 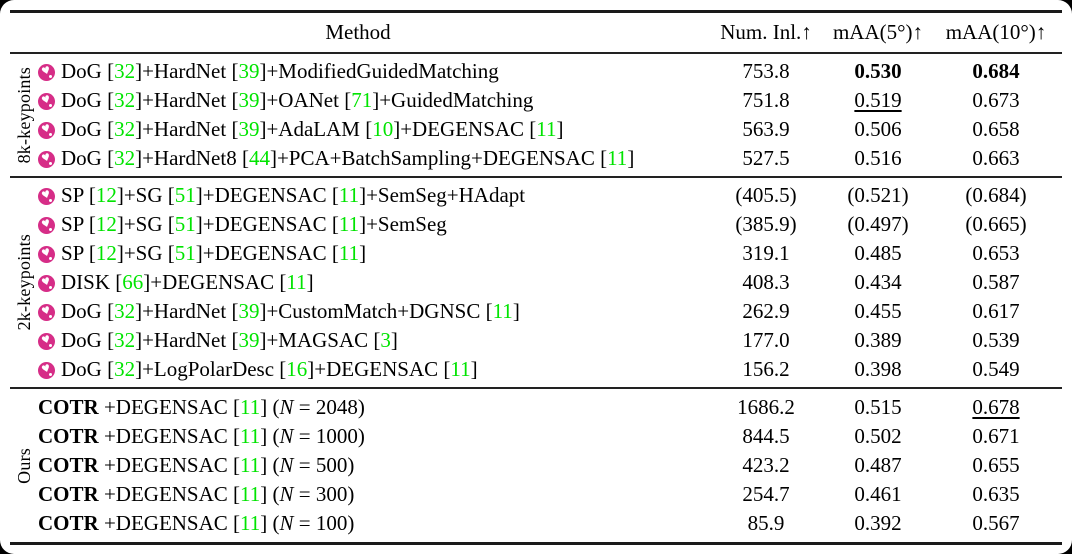 What do you see at coordinates (372, 253) in the screenshot?
I see `method-cell: ♥ SP [12]+SG [51]+DEGENSAC [11]` at bounding box center [372, 253].